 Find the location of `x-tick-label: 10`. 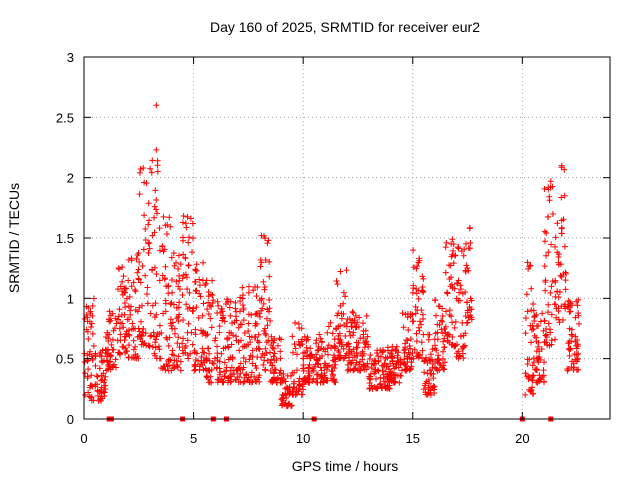

x-tick-label: 10 is located at coordinates (303, 438).